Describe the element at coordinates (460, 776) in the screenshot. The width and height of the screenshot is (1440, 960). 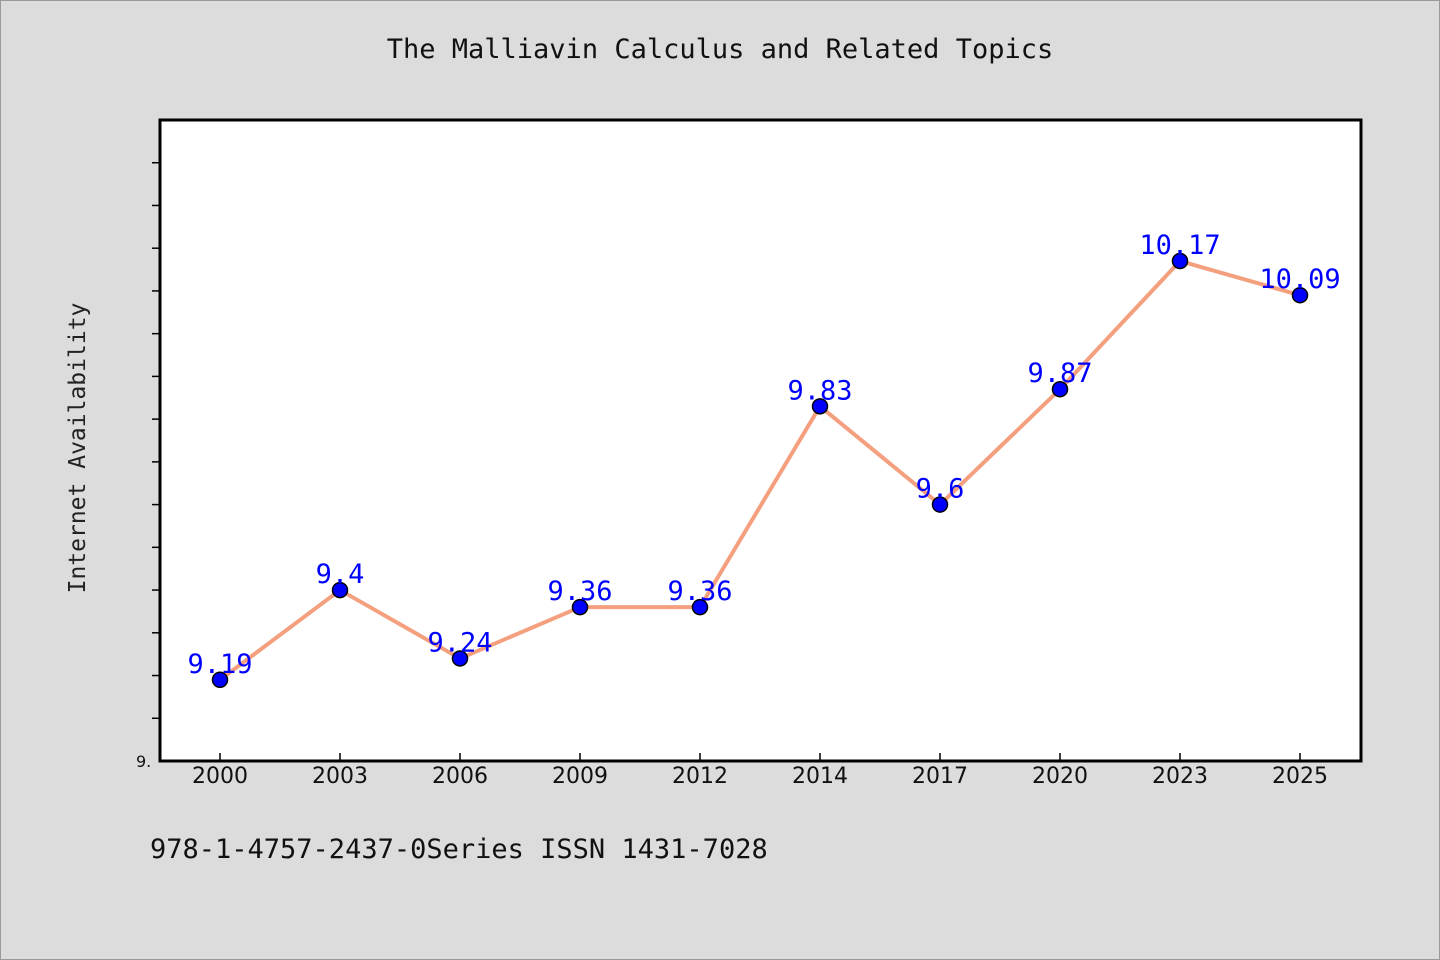
I see `x-tick-label: 2006` at that location.